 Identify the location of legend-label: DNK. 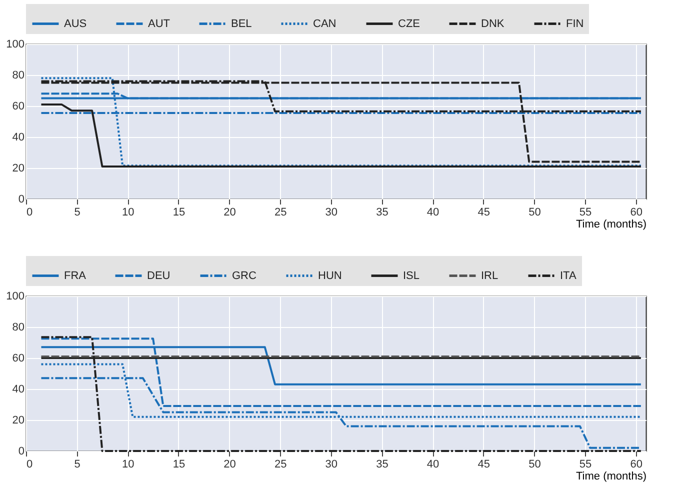
(493, 24).